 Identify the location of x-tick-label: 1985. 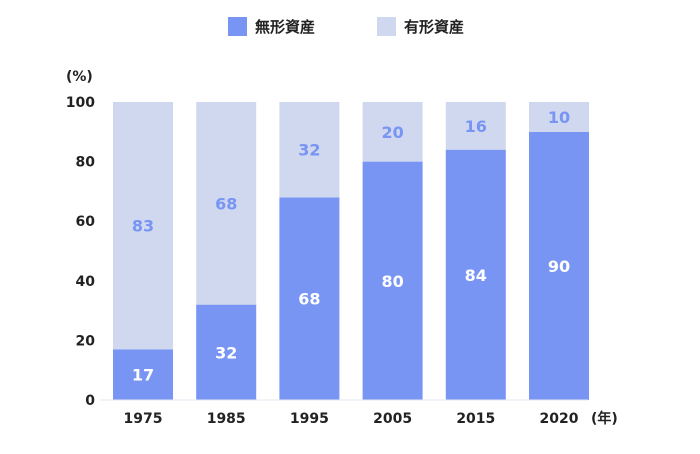
(226, 419).